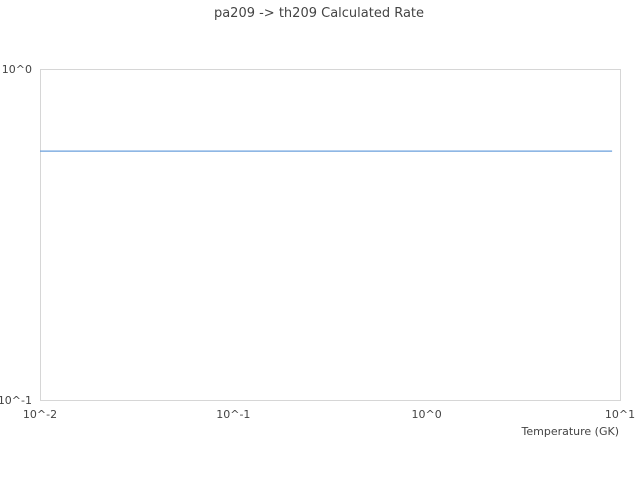 The image size is (640, 480). I want to click on x-tick-label: 10^-1, so click(233, 414).